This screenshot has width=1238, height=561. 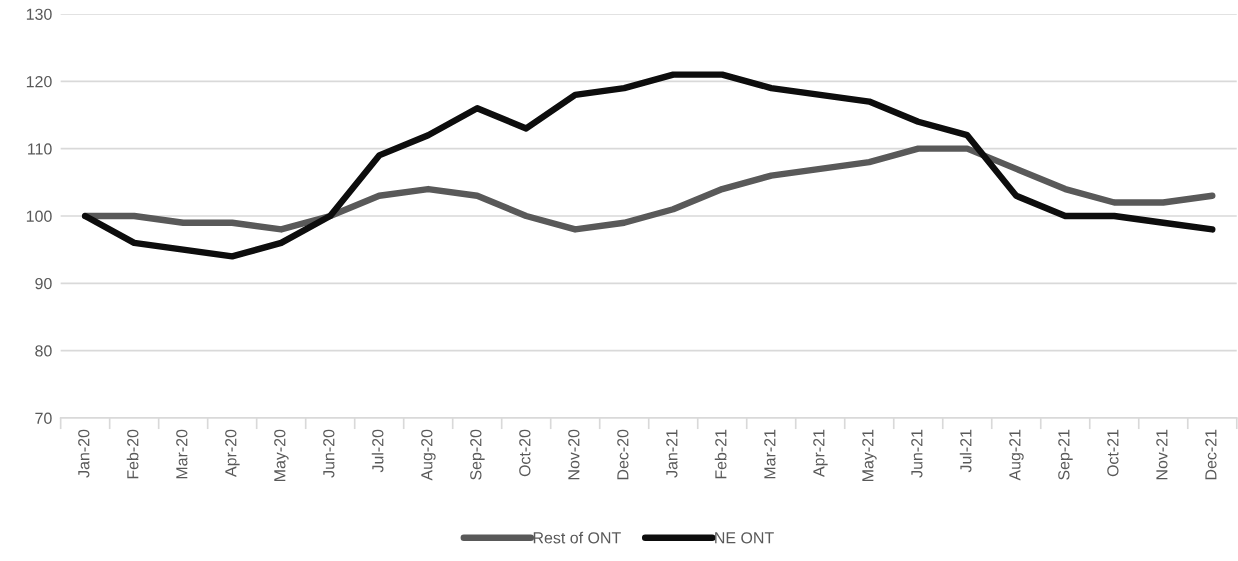 I want to click on x-tick-label: Sep-21, so click(x=1065, y=454).